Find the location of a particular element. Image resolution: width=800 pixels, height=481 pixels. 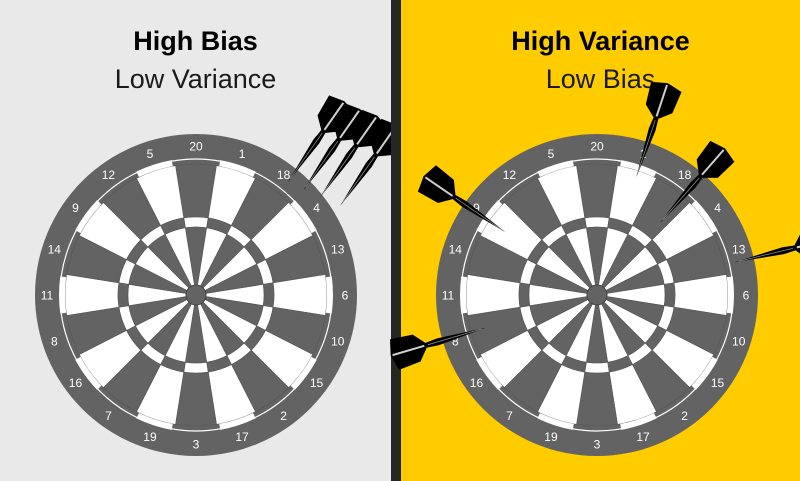

left-title: High Bias is located at coordinates (195, 41).